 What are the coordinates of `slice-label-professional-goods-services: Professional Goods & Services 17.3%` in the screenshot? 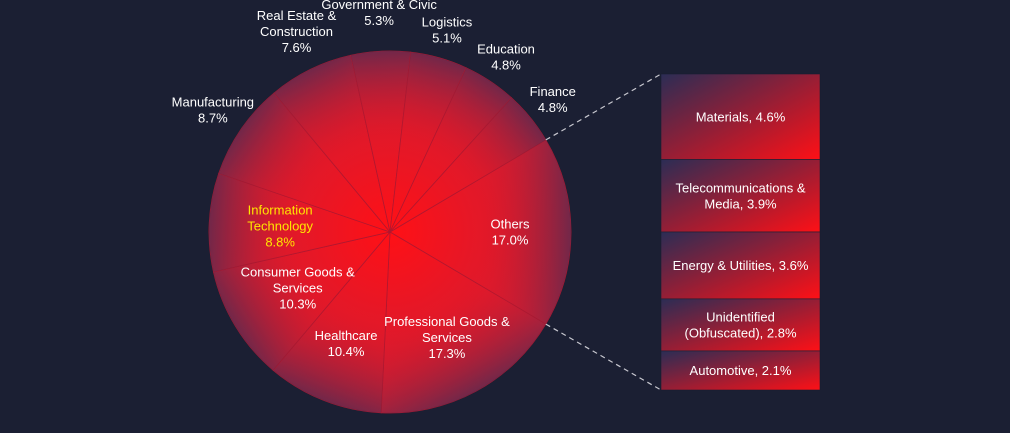 It's located at (447, 337).